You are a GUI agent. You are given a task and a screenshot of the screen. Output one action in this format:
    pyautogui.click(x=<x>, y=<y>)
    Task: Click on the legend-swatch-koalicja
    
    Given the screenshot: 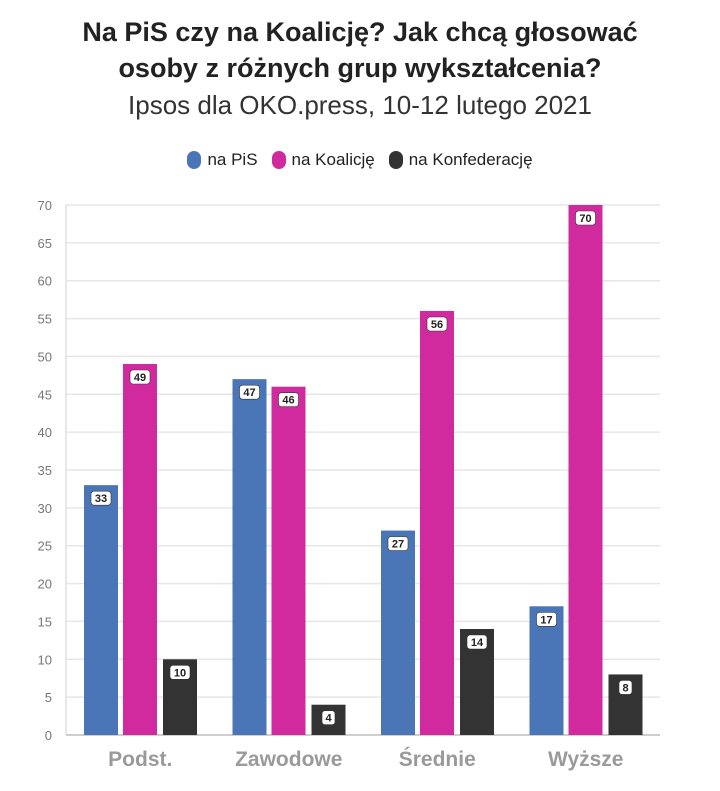 What is the action you would take?
    pyautogui.click(x=278, y=160)
    